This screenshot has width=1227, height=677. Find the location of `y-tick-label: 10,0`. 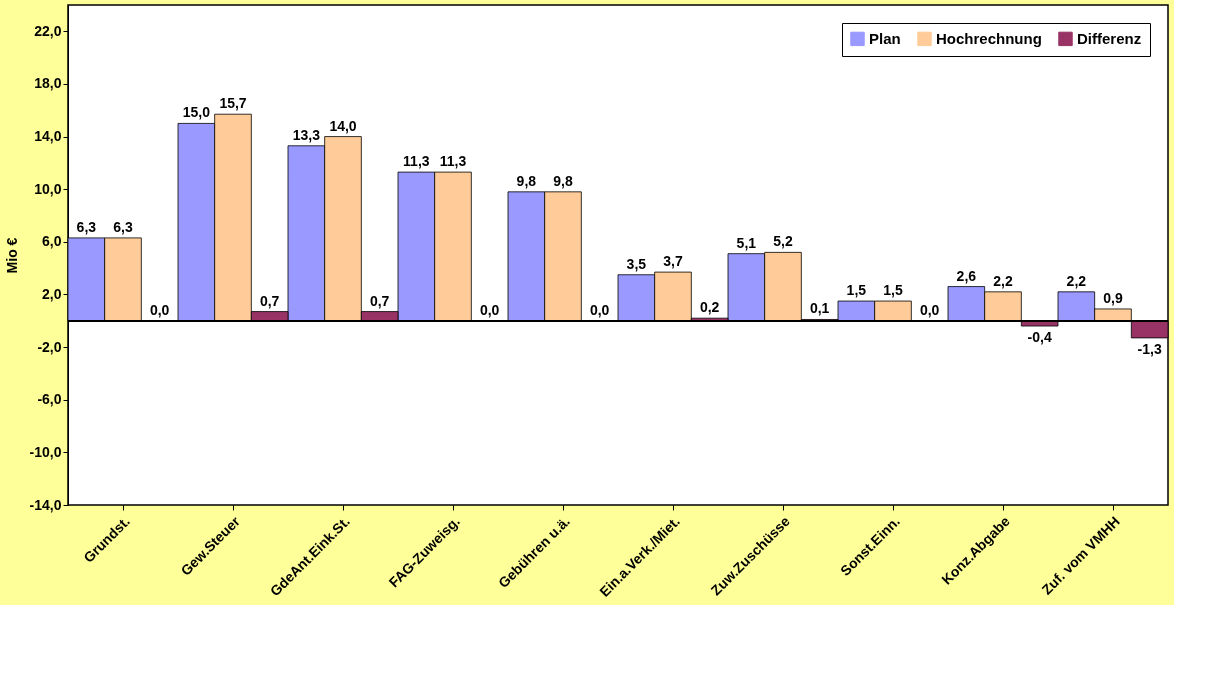

y-tick-label: 10,0 is located at coordinates (48, 188).